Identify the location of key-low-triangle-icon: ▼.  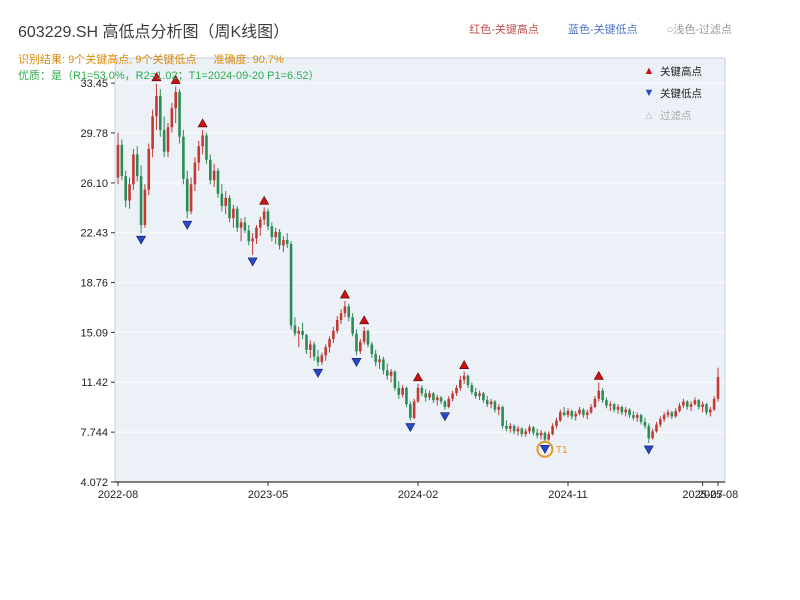
(649, 93).